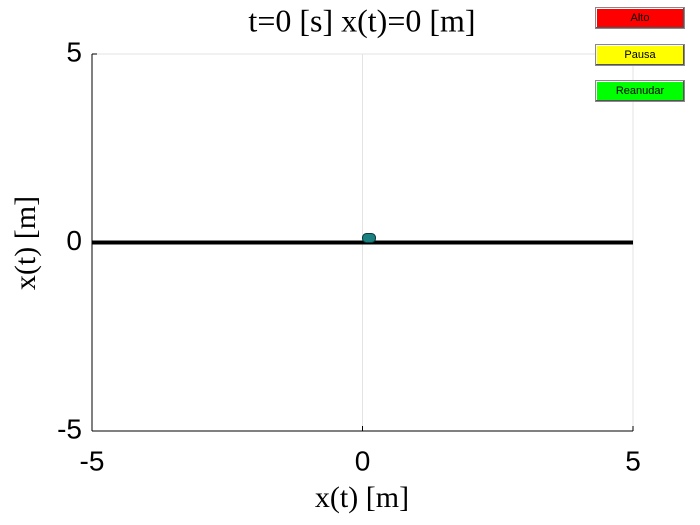  I want to click on x-axis-label: x(t) [m], so click(362, 497).